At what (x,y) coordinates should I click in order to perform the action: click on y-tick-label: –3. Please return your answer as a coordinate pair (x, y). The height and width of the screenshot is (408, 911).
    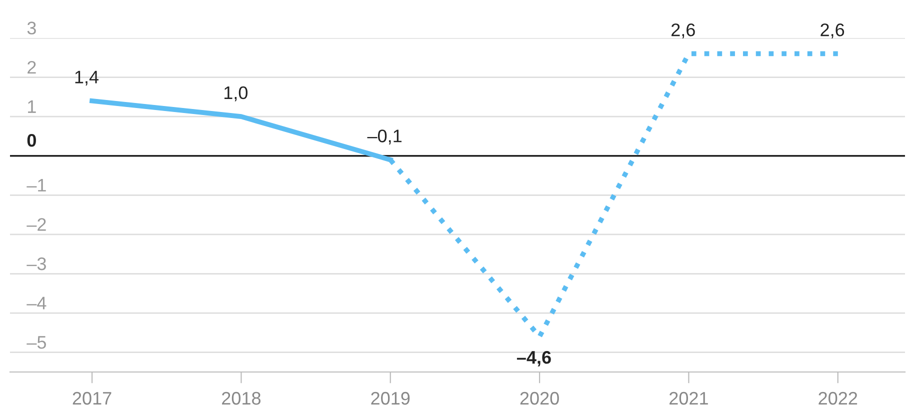
    Looking at the image, I should click on (36, 263).